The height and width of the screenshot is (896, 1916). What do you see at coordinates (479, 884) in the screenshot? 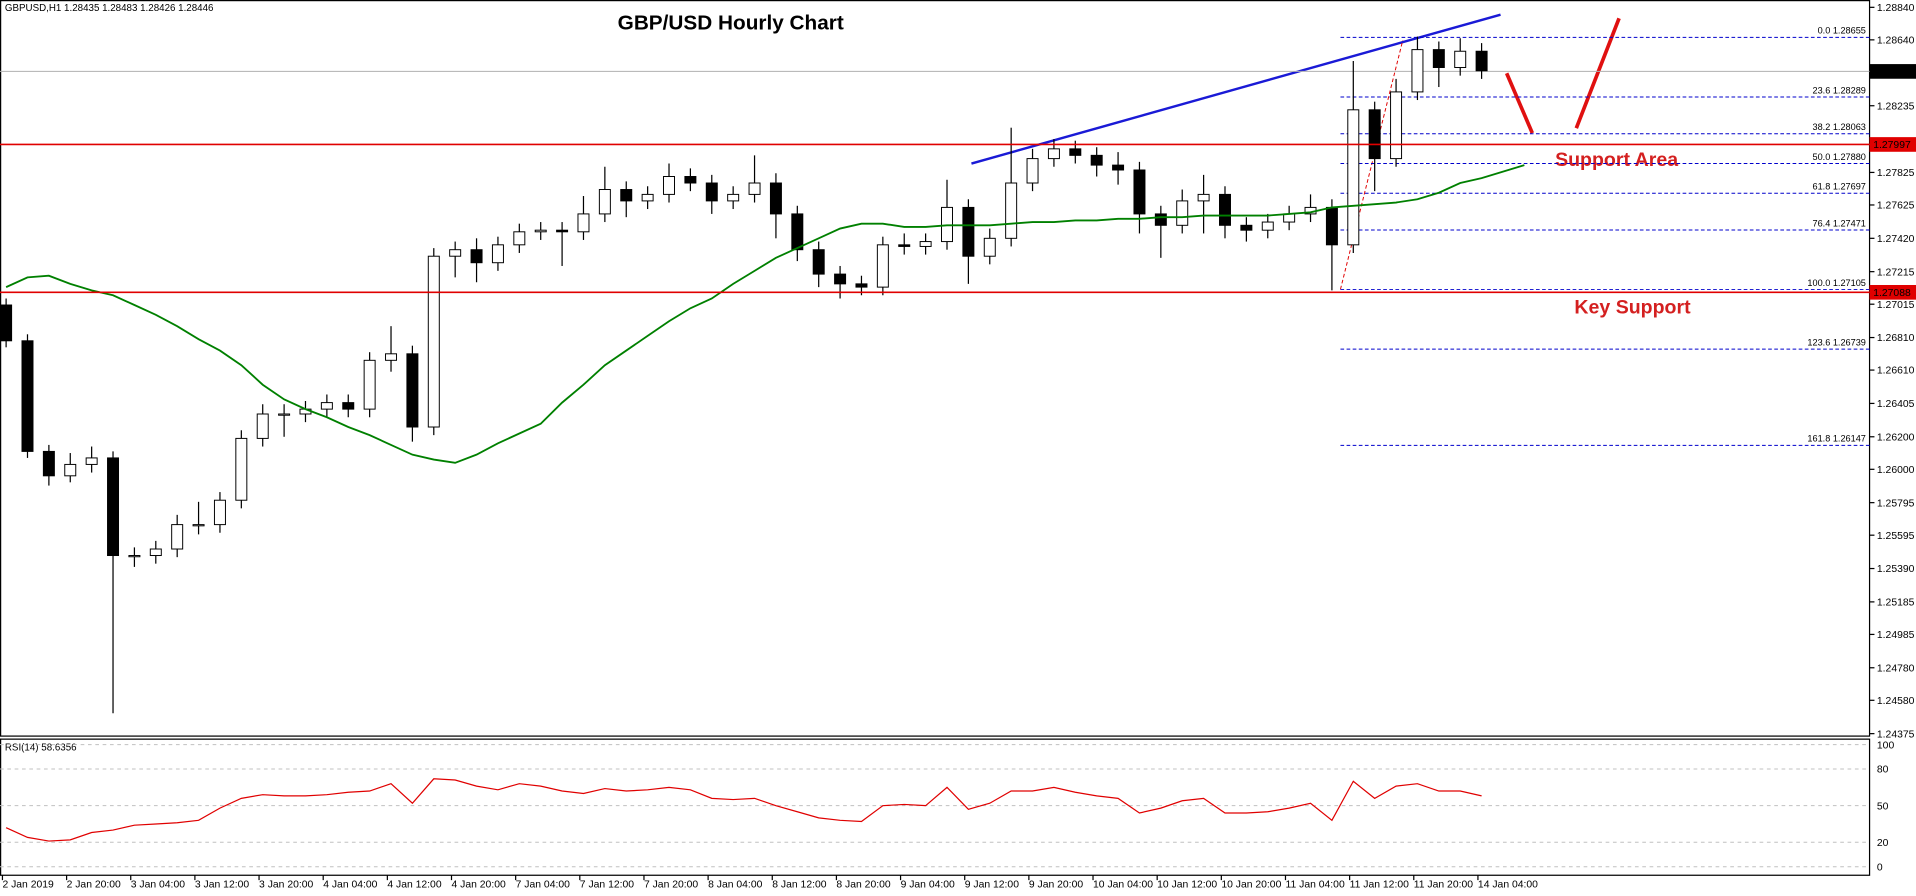
I see `x-tick-label: 4 Jan 20:00` at bounding box center [479, 884].